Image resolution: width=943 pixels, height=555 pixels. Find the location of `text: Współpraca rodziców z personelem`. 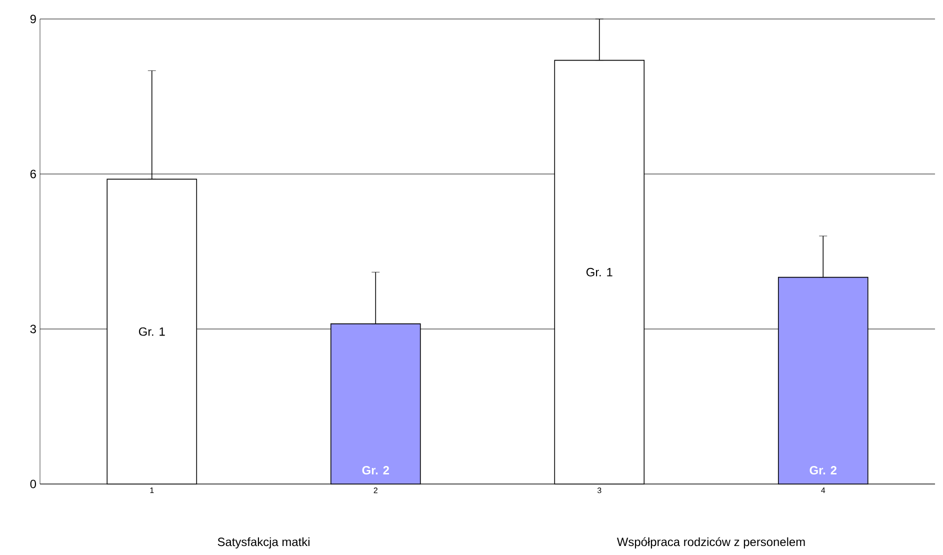

text: Współpraca rodziców z personelem is located at coordinates (710, 542).